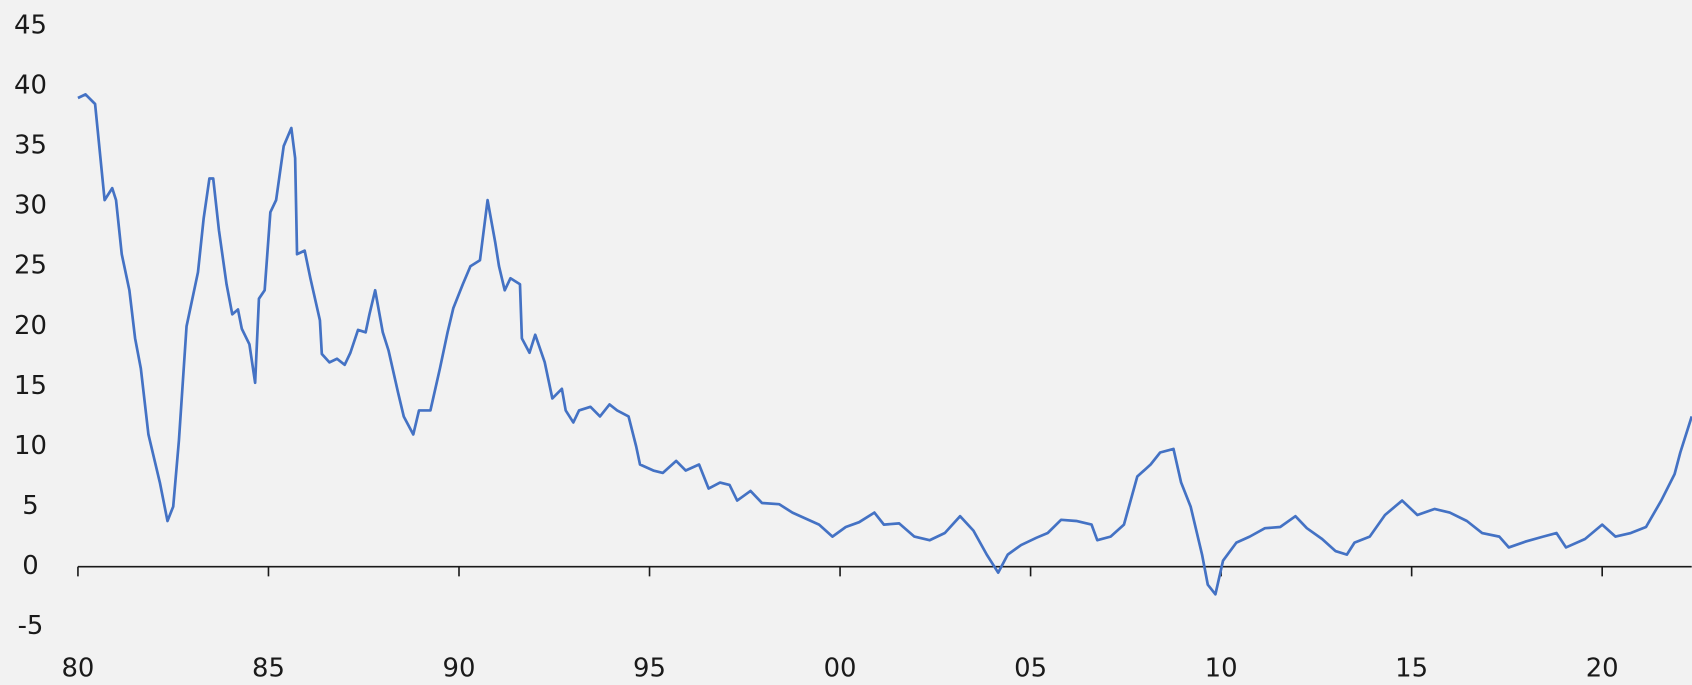 This screenshot has width=1692, height=685. Describe the element at coordinates (30, 506) in the screenshot. I see `y-tick-label: 5` at that location.